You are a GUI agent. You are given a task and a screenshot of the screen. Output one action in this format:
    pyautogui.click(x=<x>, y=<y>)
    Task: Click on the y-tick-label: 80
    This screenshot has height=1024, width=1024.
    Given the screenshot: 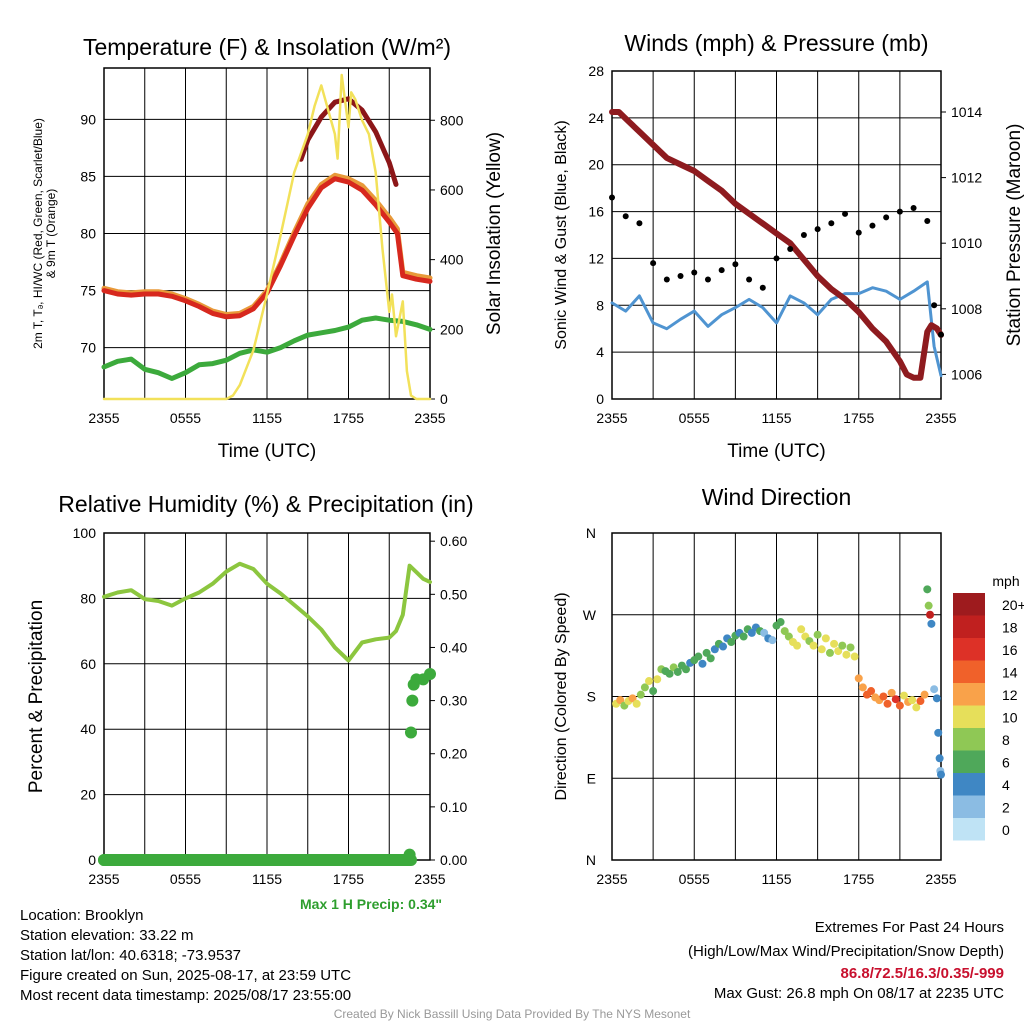 What is the action you would take?
    pyautogui.click(x=88, y=234)
    